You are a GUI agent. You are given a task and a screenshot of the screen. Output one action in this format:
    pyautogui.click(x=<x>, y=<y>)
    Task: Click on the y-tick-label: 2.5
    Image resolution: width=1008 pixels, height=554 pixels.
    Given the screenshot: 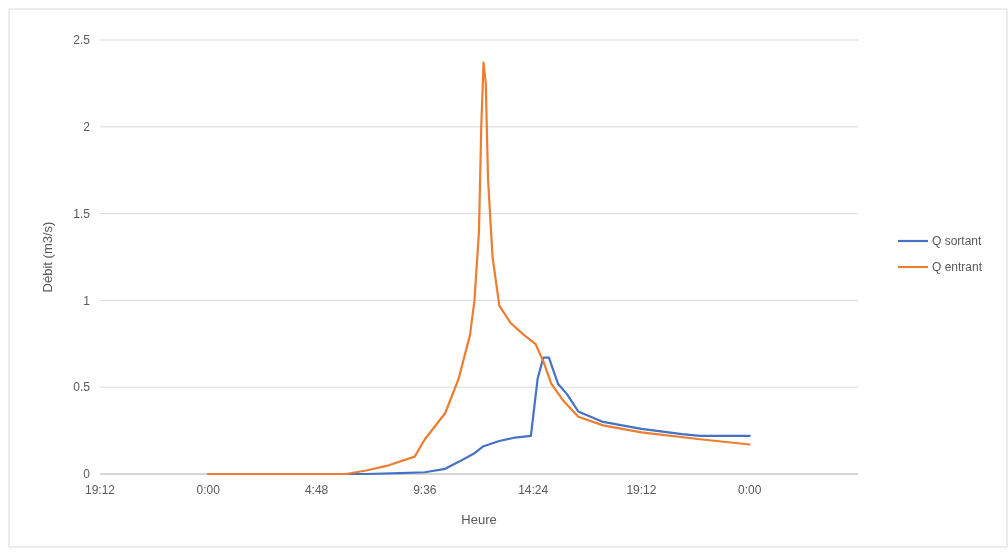 What is the action you would take?
    pyautogui.click(x=82, y=40)
    